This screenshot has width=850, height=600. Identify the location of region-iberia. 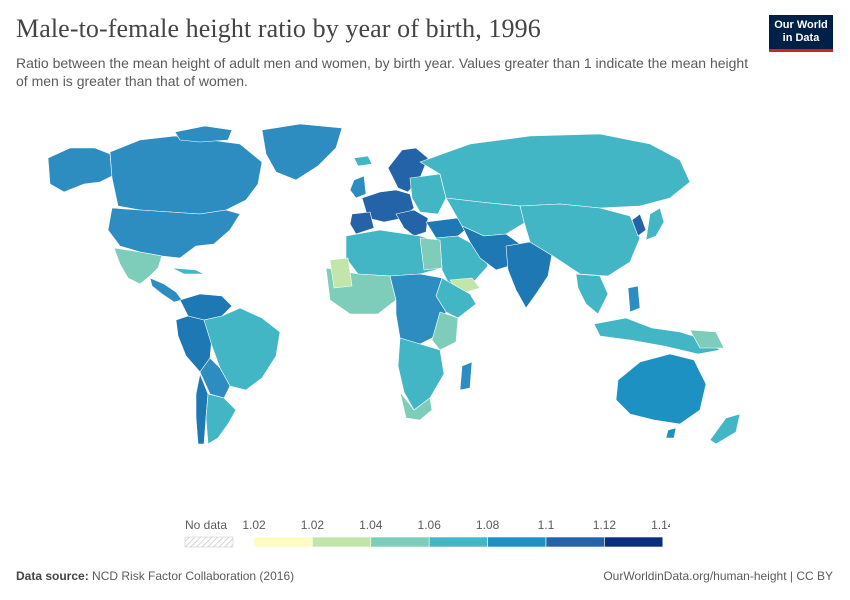
(362, 223).